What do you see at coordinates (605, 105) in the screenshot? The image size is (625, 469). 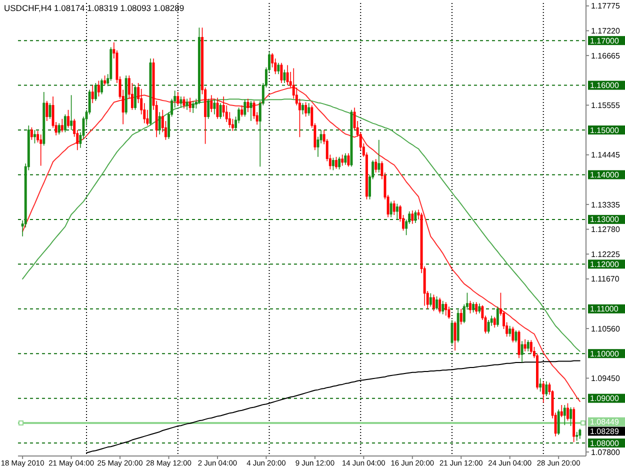 I see `y-tick-label: 1.15555` at bounding box center [605, 105].